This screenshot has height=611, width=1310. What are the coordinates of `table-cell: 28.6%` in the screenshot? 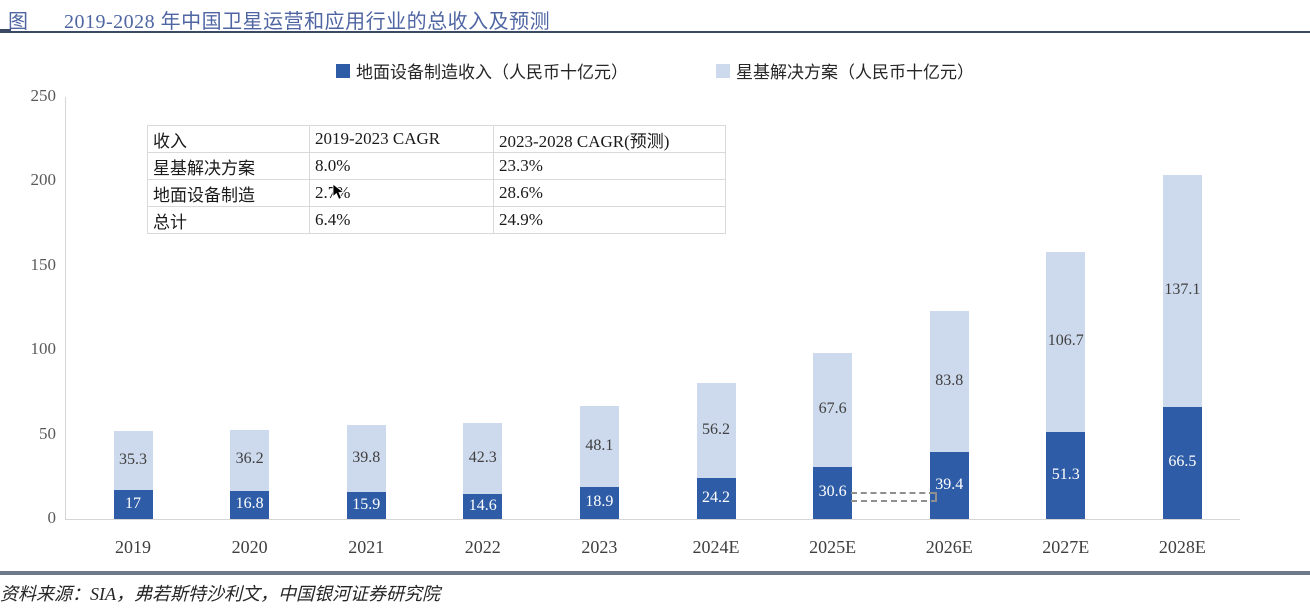 It's located at (609, 193).